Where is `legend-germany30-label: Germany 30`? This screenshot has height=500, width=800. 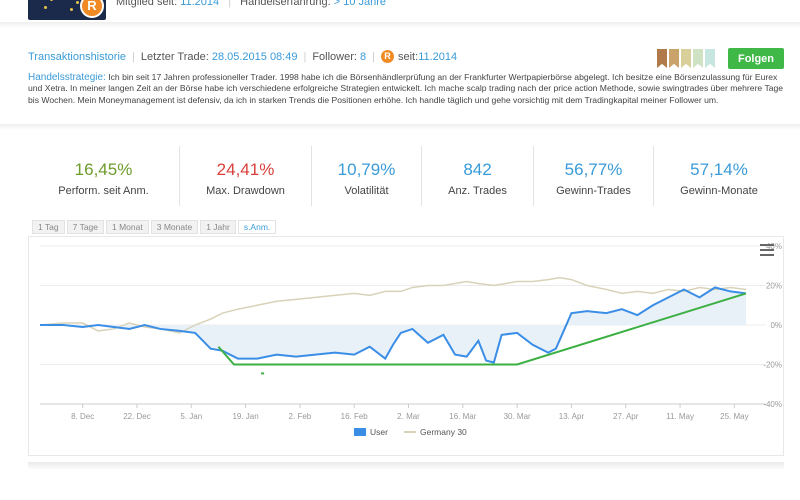 legend-germany30-label: Germany 30 is located at coordinates (443, 432).